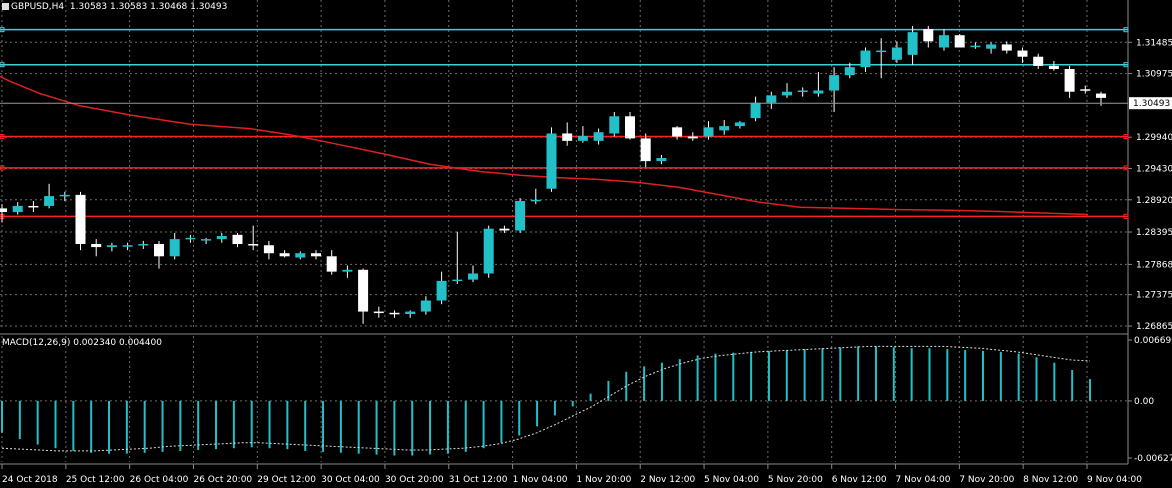 The width and height of the screenshot is (1172, 488). Describe the element at coordinates (95, 480) in the screenshot. I see `time-tick-label: 25 Oct 12:00` at that location.